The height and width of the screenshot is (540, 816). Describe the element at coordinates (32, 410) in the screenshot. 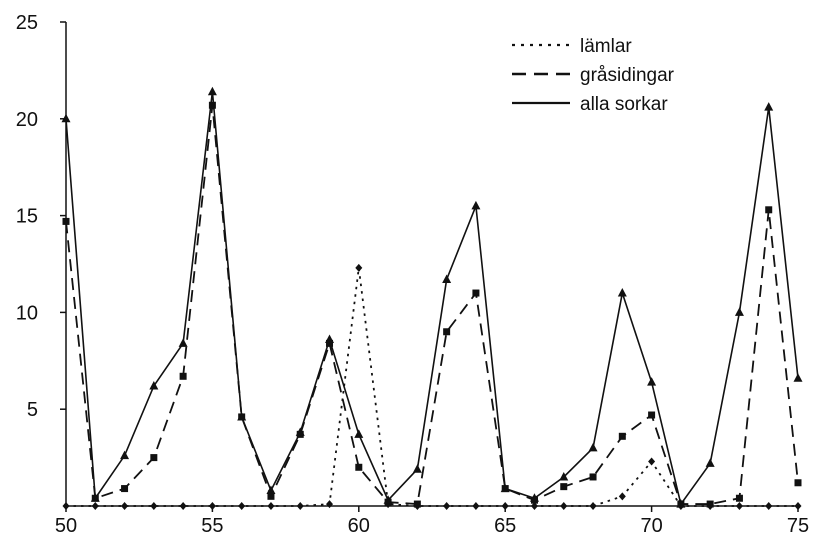

I see `y-tick-label-5: 5` at that location.